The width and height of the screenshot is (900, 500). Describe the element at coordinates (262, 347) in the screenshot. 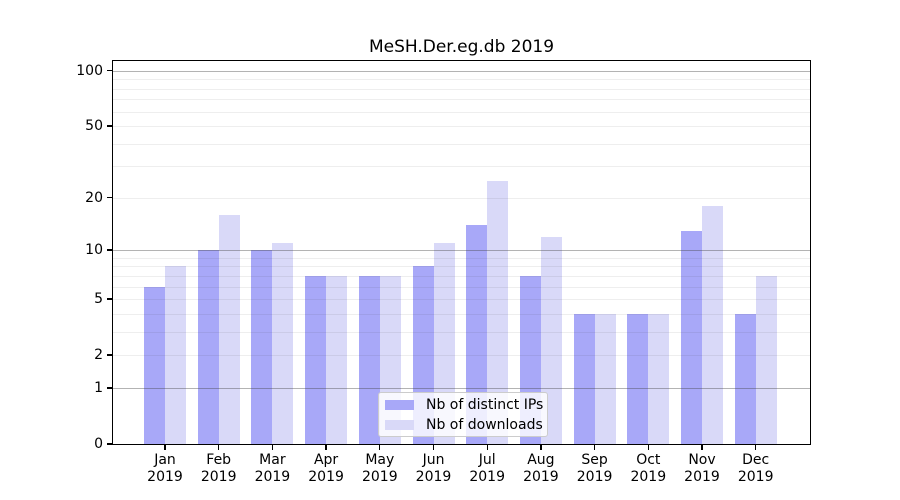

I see `bar-distinct-ips-mar` at that location.